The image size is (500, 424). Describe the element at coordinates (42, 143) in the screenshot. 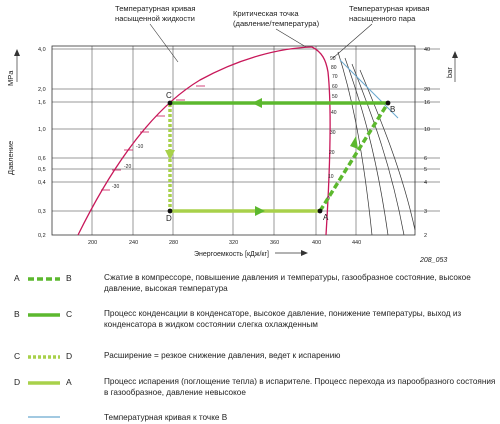

I see `y-left-ticks: 4,0 2,0 1,6 1,0 0,6 0,5 0,4 0,3 0,2` at that location.